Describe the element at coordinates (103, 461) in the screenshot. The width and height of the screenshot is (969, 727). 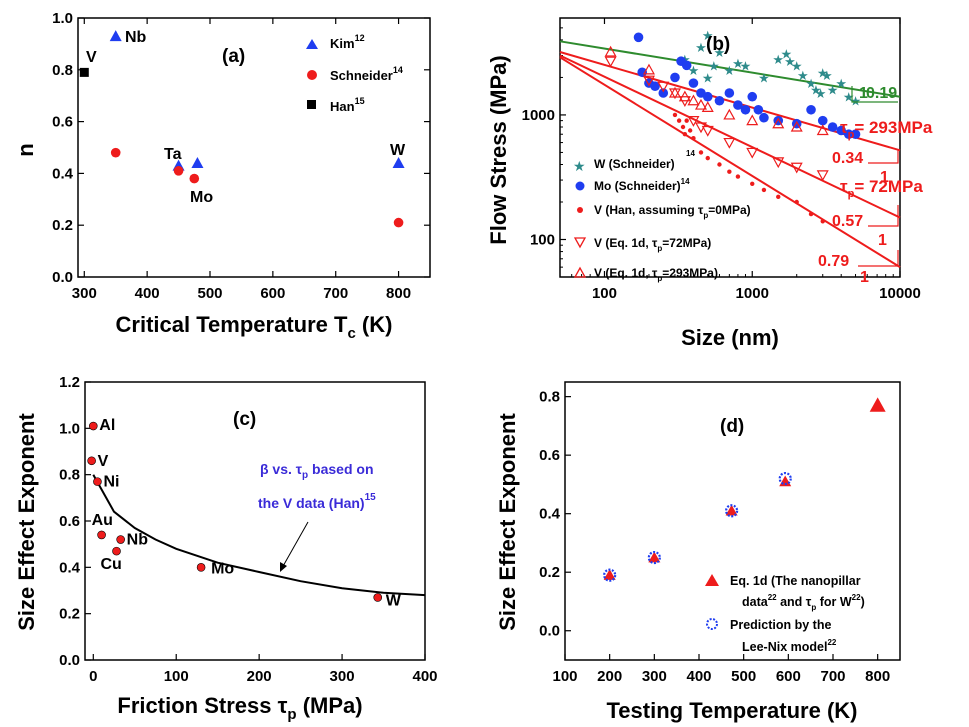
I see `c-point-label-v: V` at that location.